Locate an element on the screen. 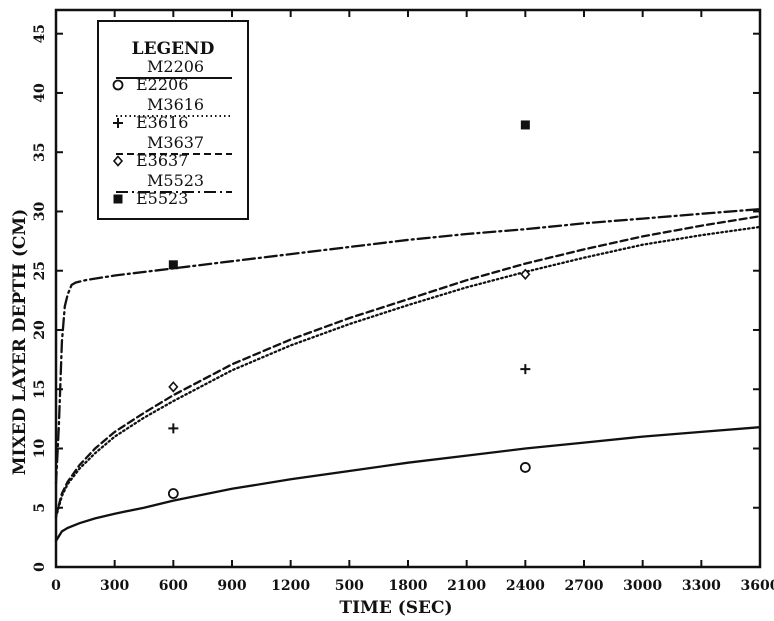 The height and width of the screenshot is (621, 774). y-tick-label: 10 is located at coordinates (40, 448).